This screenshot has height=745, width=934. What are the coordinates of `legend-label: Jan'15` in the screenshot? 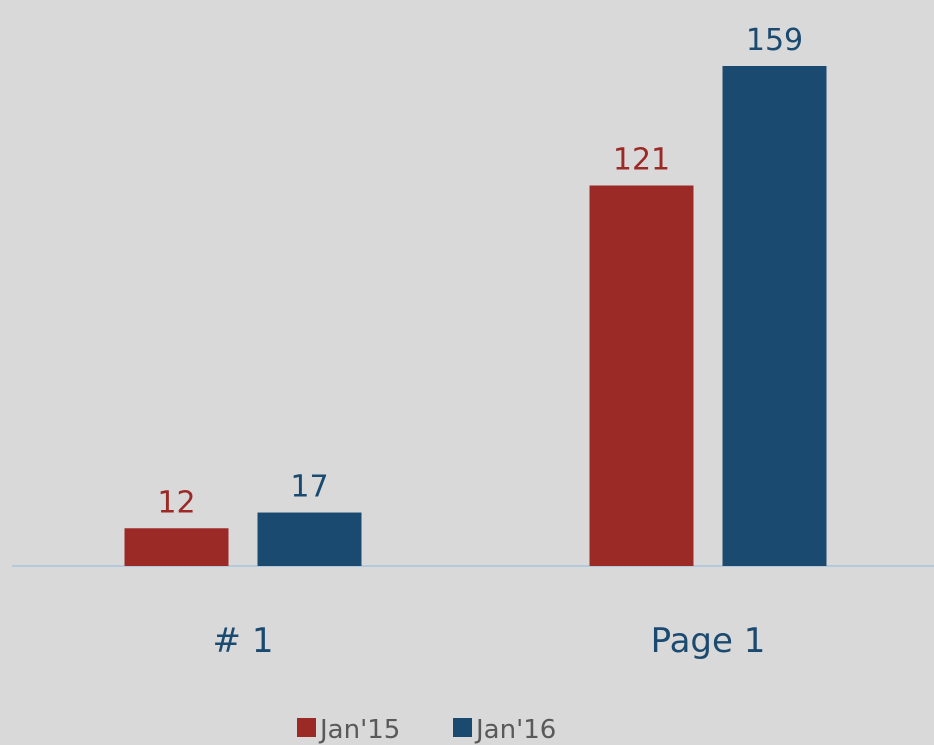 It's located at (359, 730).